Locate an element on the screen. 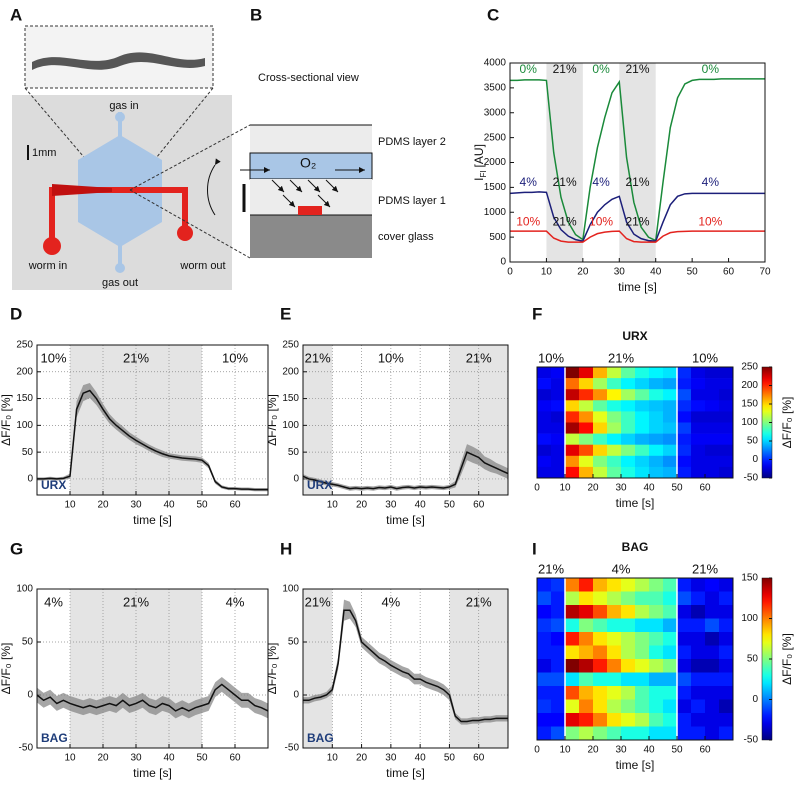  colorbar-tick-label: -50 is located at coordinates (751, 478).